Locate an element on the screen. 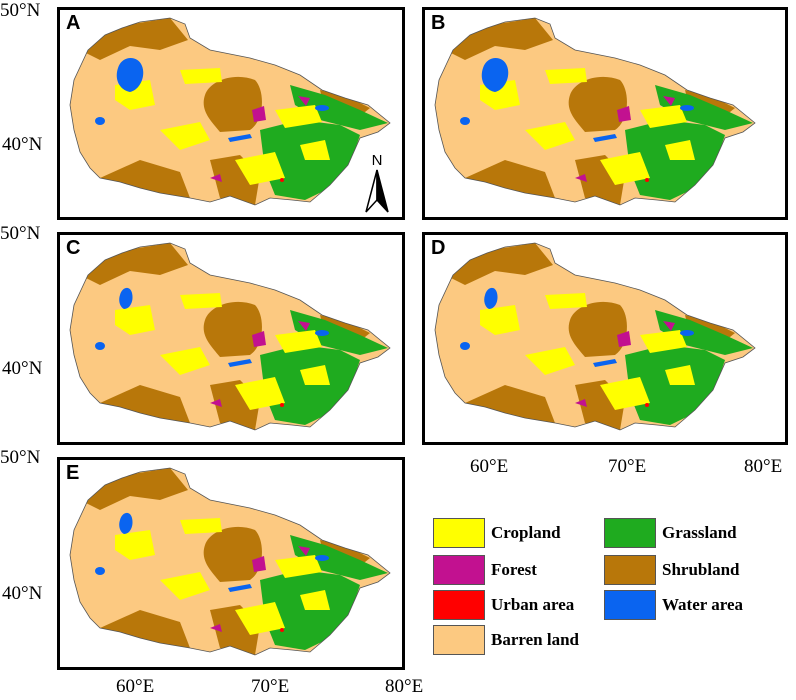 This screenshot has width=796, height=700. legend-item-barren-land: Barren land is located at coordinates (506, 640).